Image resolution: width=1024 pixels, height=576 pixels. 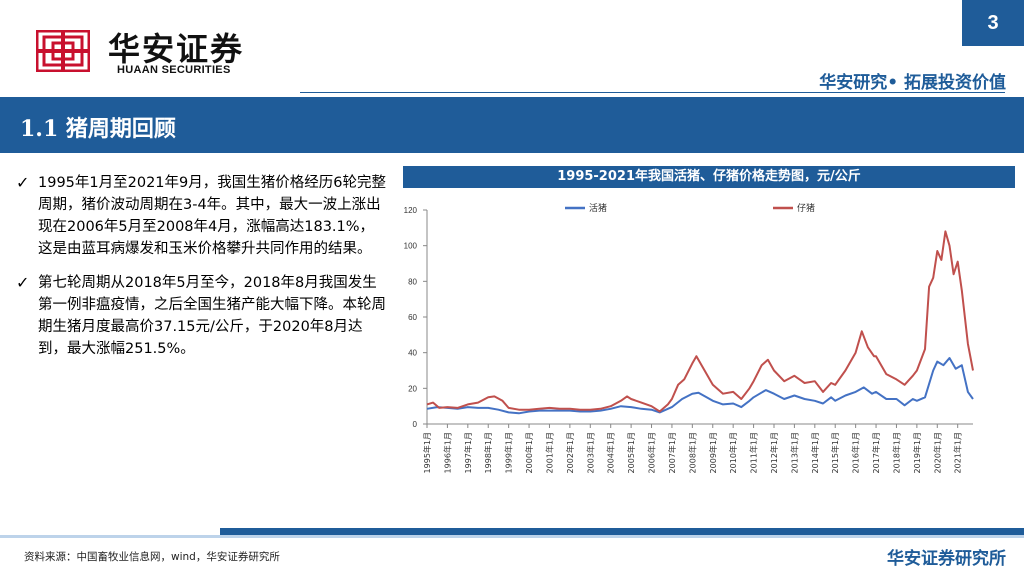 I want to click on x-tick-label: 2012年1月, so click(x=774, y=452).